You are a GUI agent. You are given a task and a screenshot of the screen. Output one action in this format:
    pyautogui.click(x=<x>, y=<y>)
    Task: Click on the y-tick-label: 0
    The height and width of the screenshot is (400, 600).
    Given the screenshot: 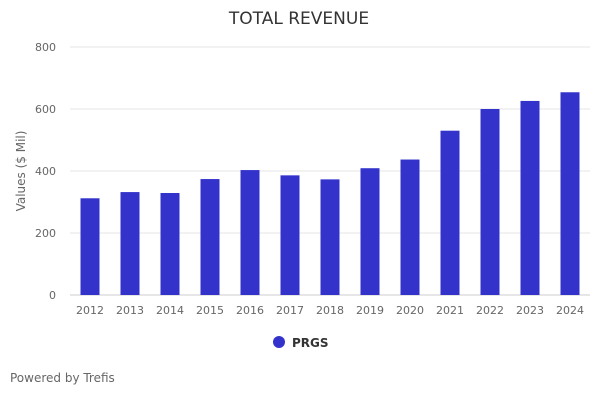 What is the action you would take?
    pyautogui.click(x=52, y=295)
    